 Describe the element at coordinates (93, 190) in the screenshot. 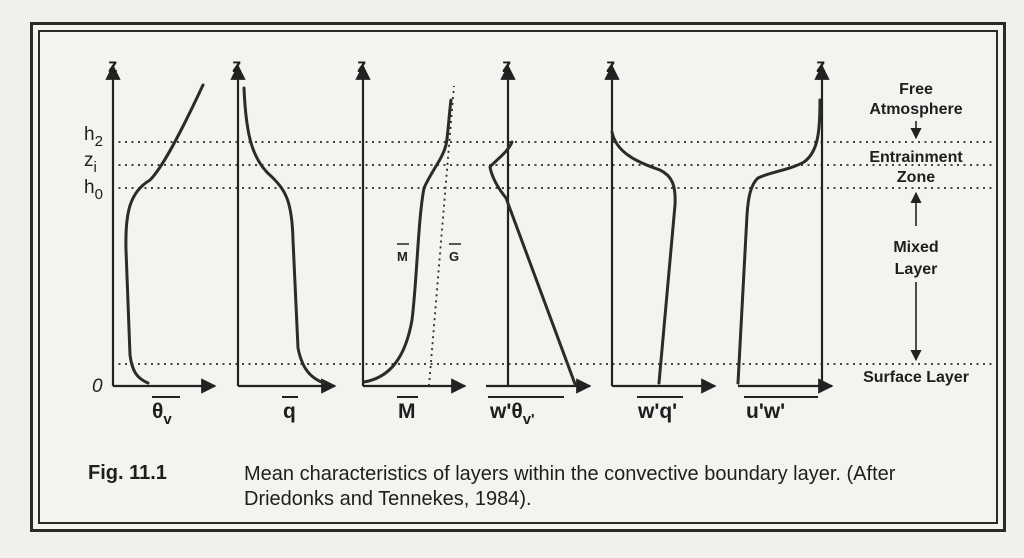

I see `h0-label: h0` at that location.